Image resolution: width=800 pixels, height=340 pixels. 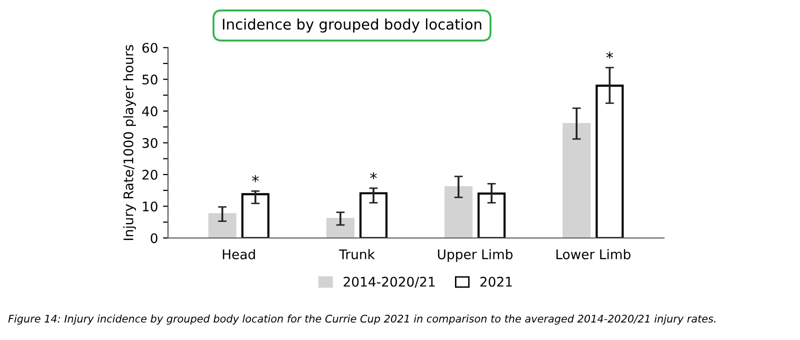 I want to click on x-tick-label: Trunk, so click(x=356, y=254).